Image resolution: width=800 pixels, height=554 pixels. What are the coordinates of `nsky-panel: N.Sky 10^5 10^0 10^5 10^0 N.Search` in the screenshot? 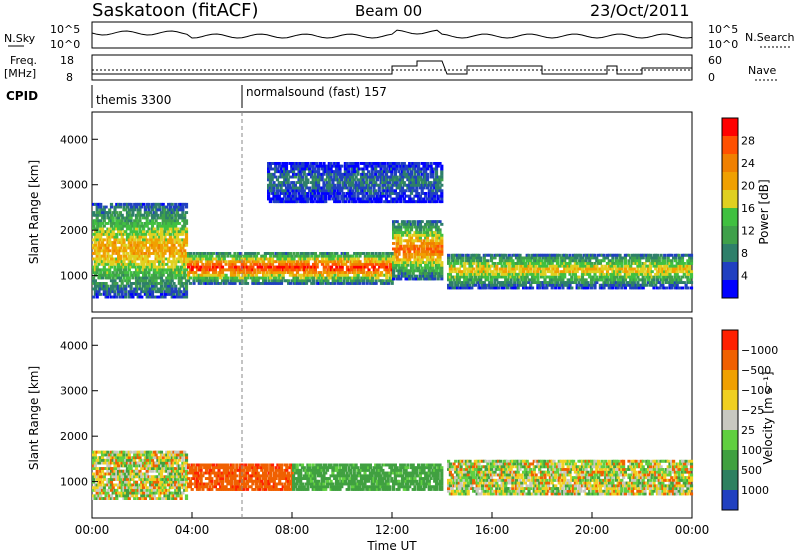 It's located at (399, 36).